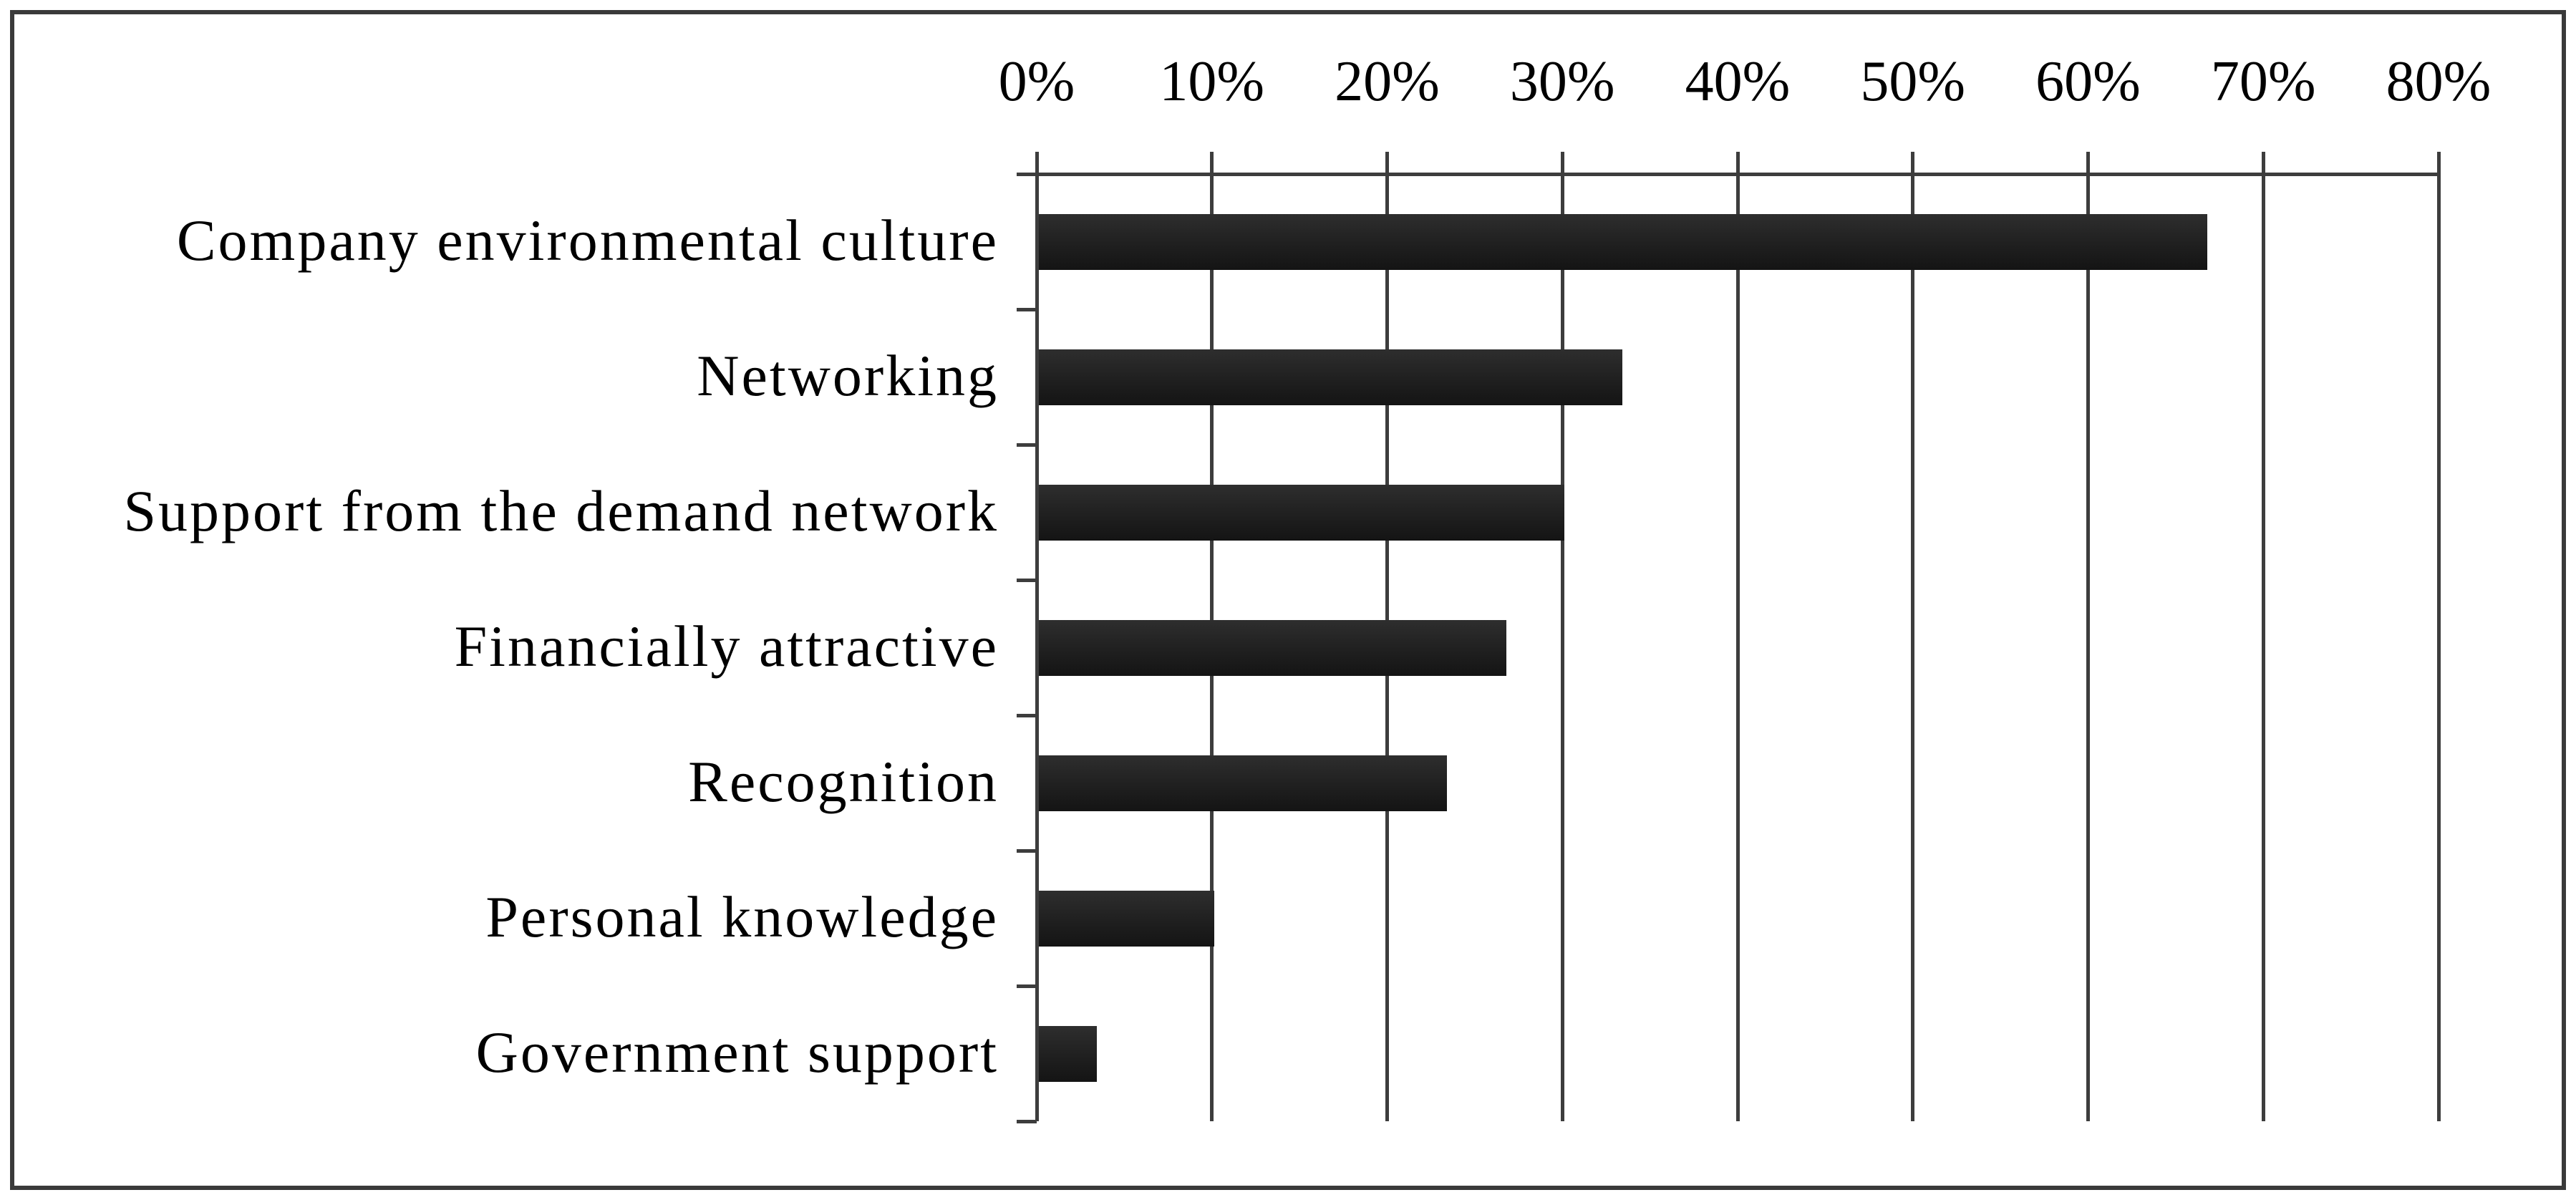  I want to click on x-axis-tick-label: 30%, so click(1562, 81).